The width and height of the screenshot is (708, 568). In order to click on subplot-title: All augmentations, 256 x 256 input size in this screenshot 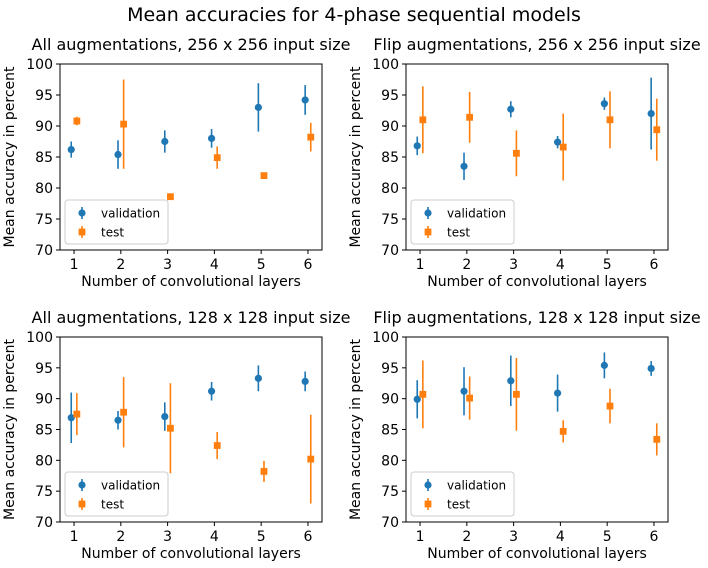, I will do `click(191, 44)`.